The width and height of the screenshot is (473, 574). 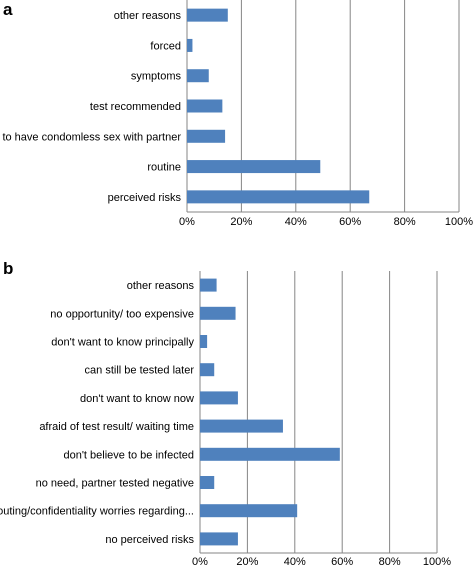 I want to click on category-label: don't want to know now, so click(x=137, y=399).